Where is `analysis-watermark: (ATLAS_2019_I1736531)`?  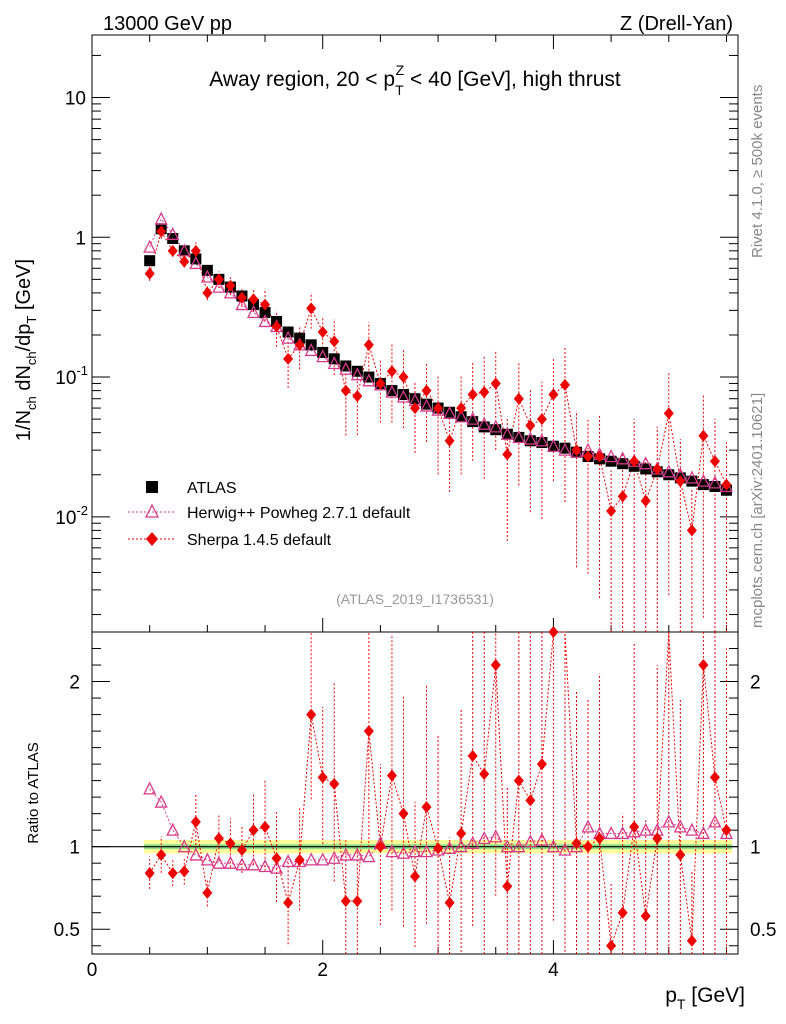
analysis-watermark: (ATLAS_2019_I1736531) is located at coordinates (415, 599).